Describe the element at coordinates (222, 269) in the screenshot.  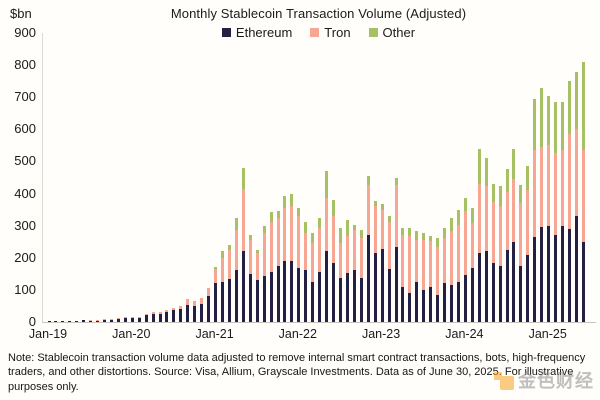
I see `bar-feb-21-tron` at that location.